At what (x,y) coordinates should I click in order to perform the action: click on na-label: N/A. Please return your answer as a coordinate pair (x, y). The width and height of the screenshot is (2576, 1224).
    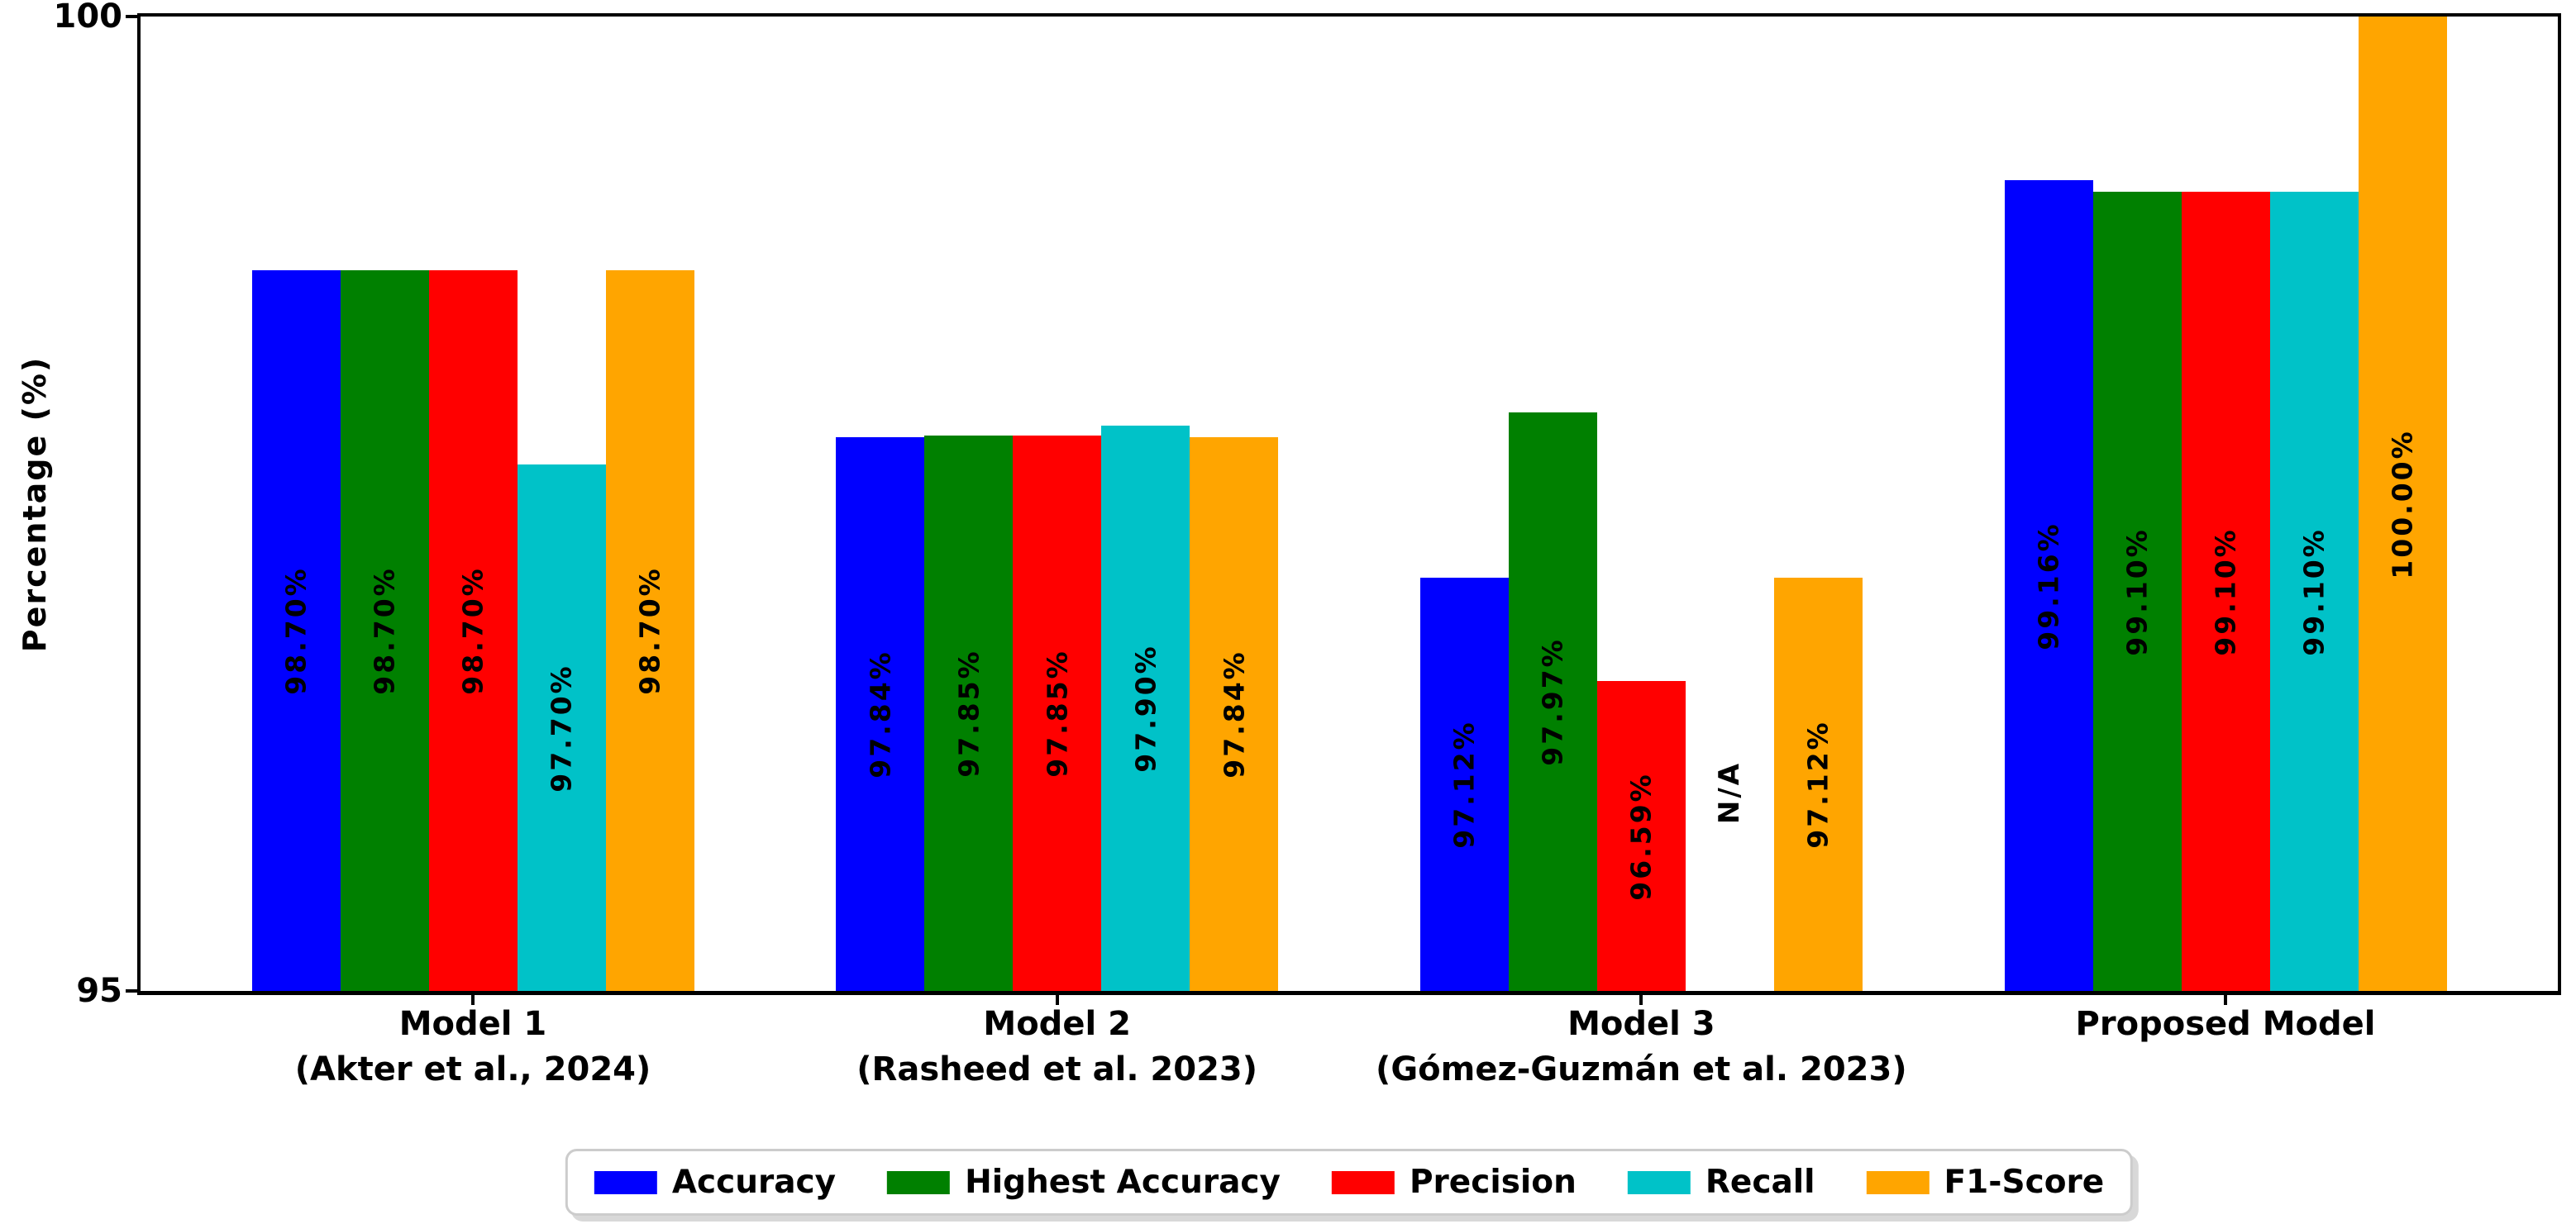
    Looking at the image, I should click on (1730, 792).